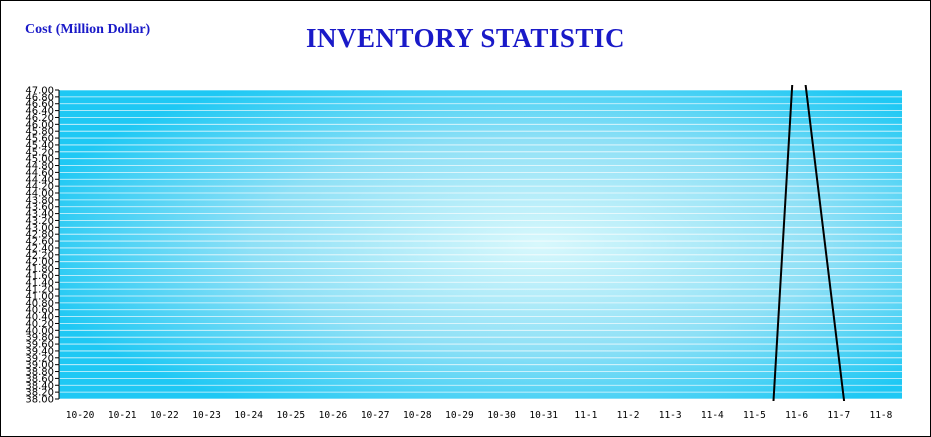  I want to click on y-tick-label: 44.60, so click(39, 173).